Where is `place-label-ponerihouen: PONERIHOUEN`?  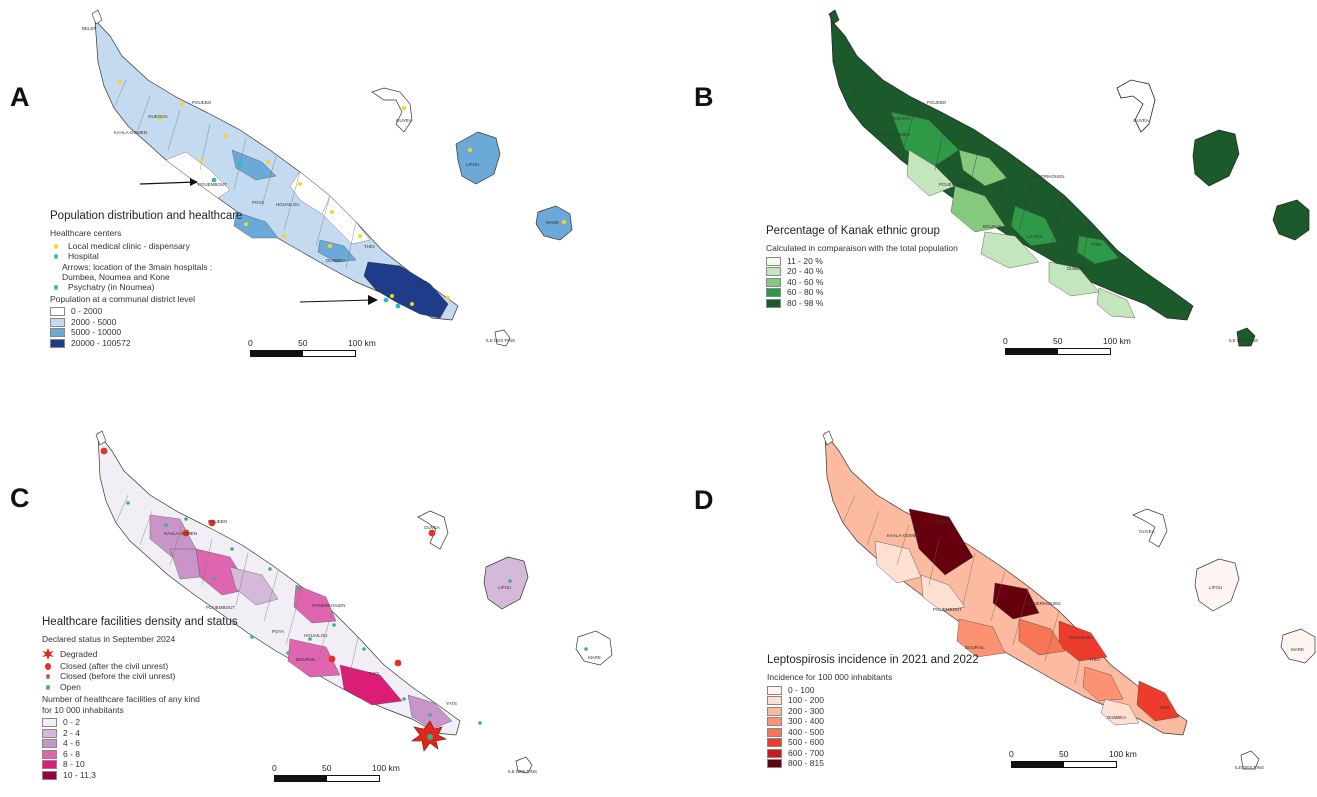 place-label-ponerihouen: PONERIHOUEN is located at coordinates (1044, 603).